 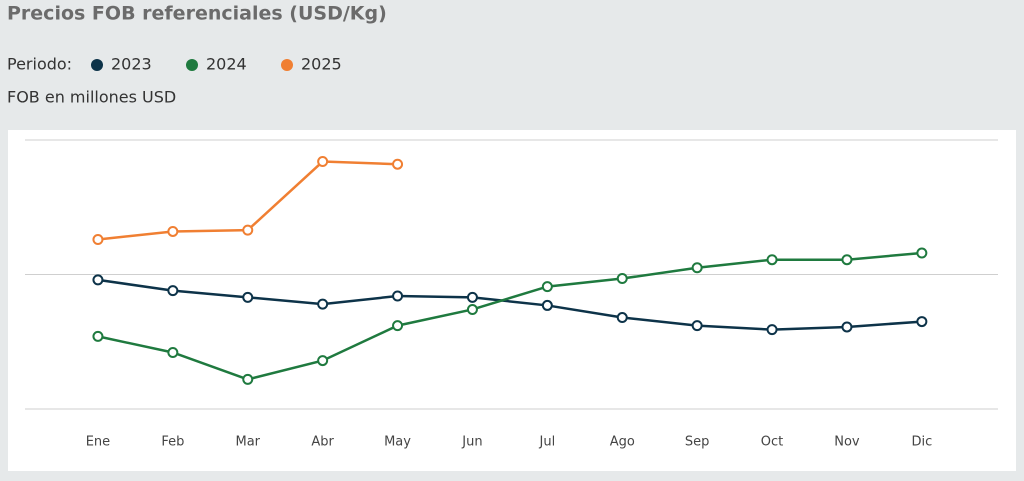 I want to click on x-tick-label: Nov, so click(x=847, y=442).